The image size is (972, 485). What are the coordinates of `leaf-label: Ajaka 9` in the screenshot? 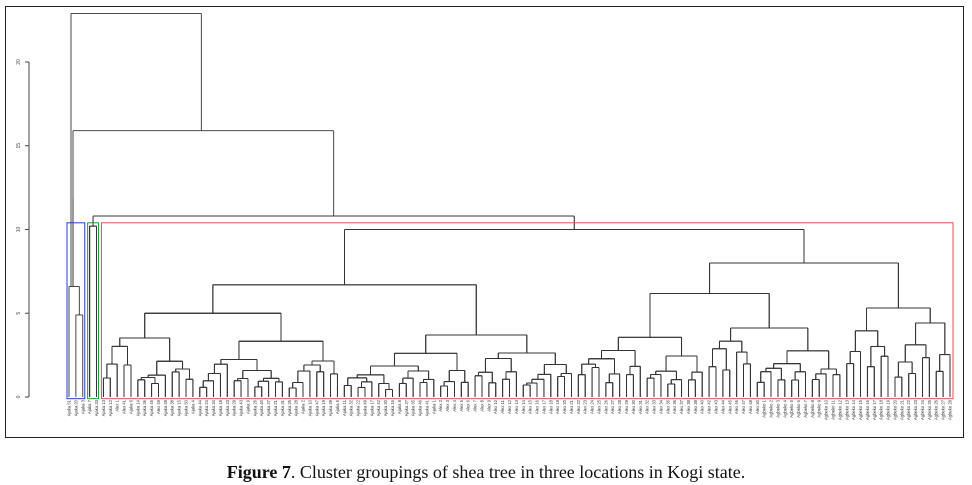 It's located at (247, 406).